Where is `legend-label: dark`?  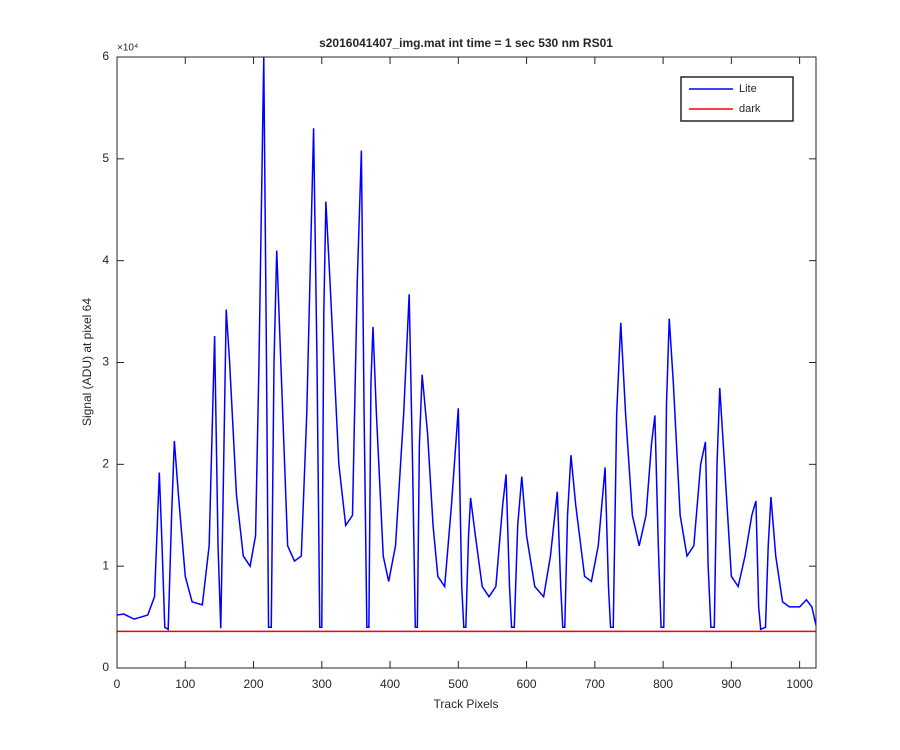
legend-label: dark is located at coordinates (750, 109).